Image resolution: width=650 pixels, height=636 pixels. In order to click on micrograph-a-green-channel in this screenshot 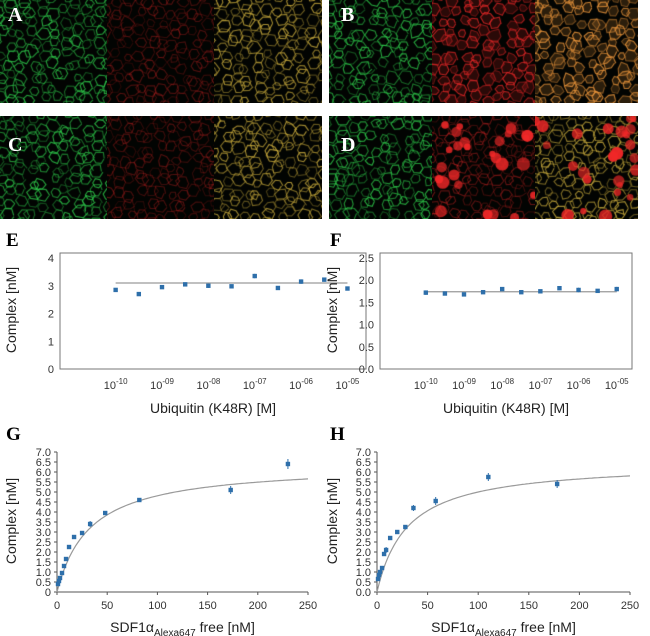, I will do `click(53, 51)`.